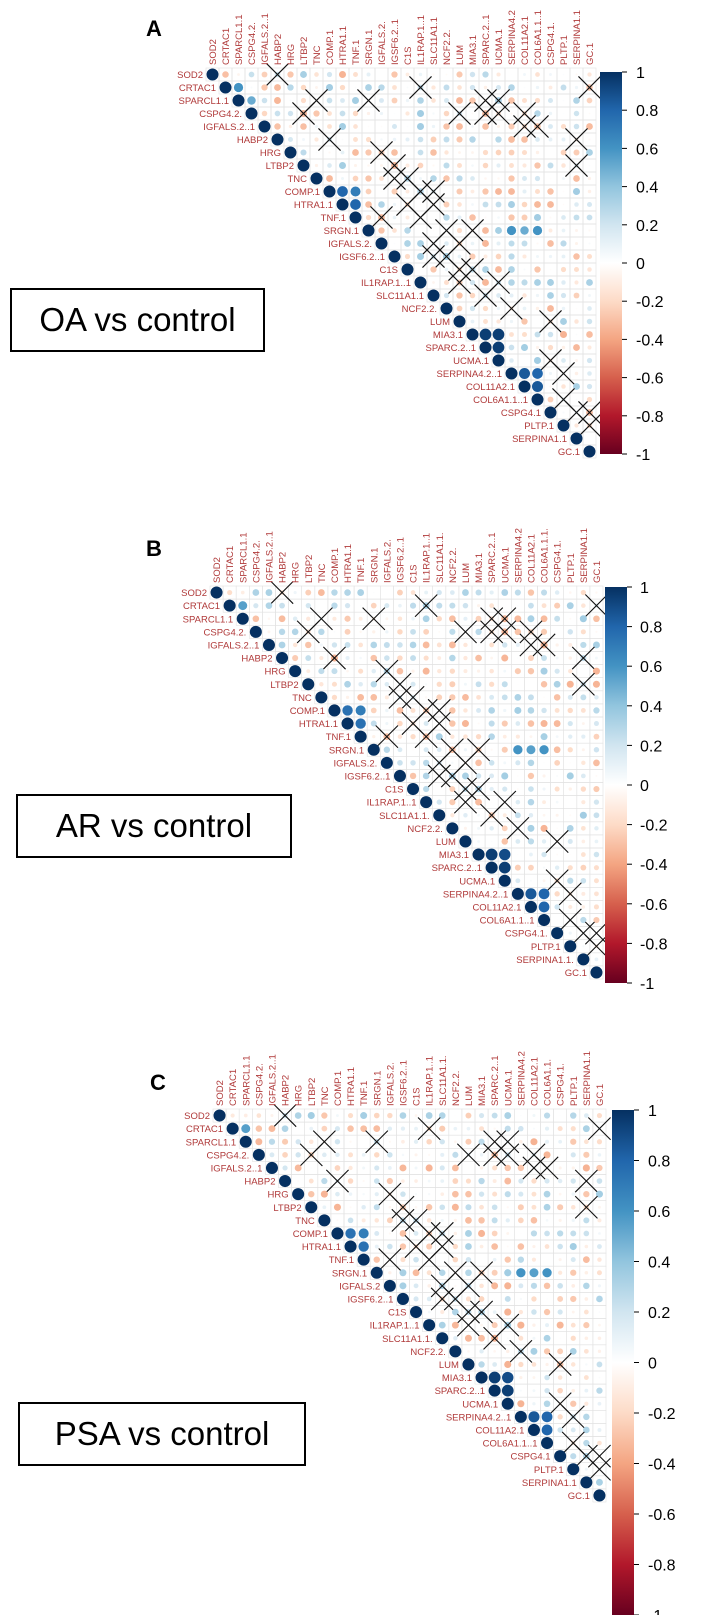 The width and height of the screenshot is (704, 1615). Describe the element at coordinates (611, 263) in the screenshot. I see `colorbar-gradient` at that location.